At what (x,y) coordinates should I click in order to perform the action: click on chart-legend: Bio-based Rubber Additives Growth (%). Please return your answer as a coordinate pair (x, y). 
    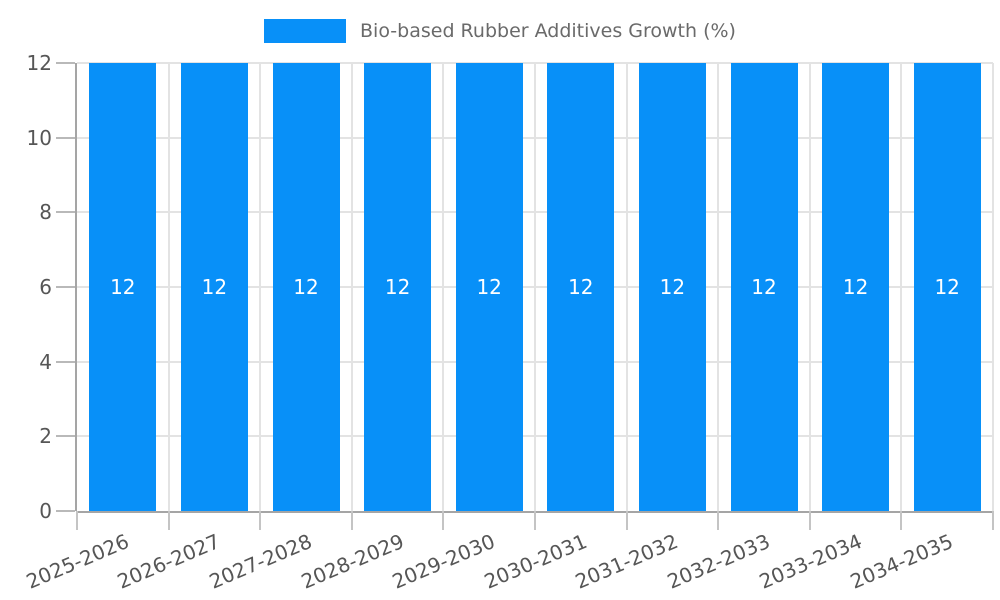
    Looking at the image, I should click on (500, 31).